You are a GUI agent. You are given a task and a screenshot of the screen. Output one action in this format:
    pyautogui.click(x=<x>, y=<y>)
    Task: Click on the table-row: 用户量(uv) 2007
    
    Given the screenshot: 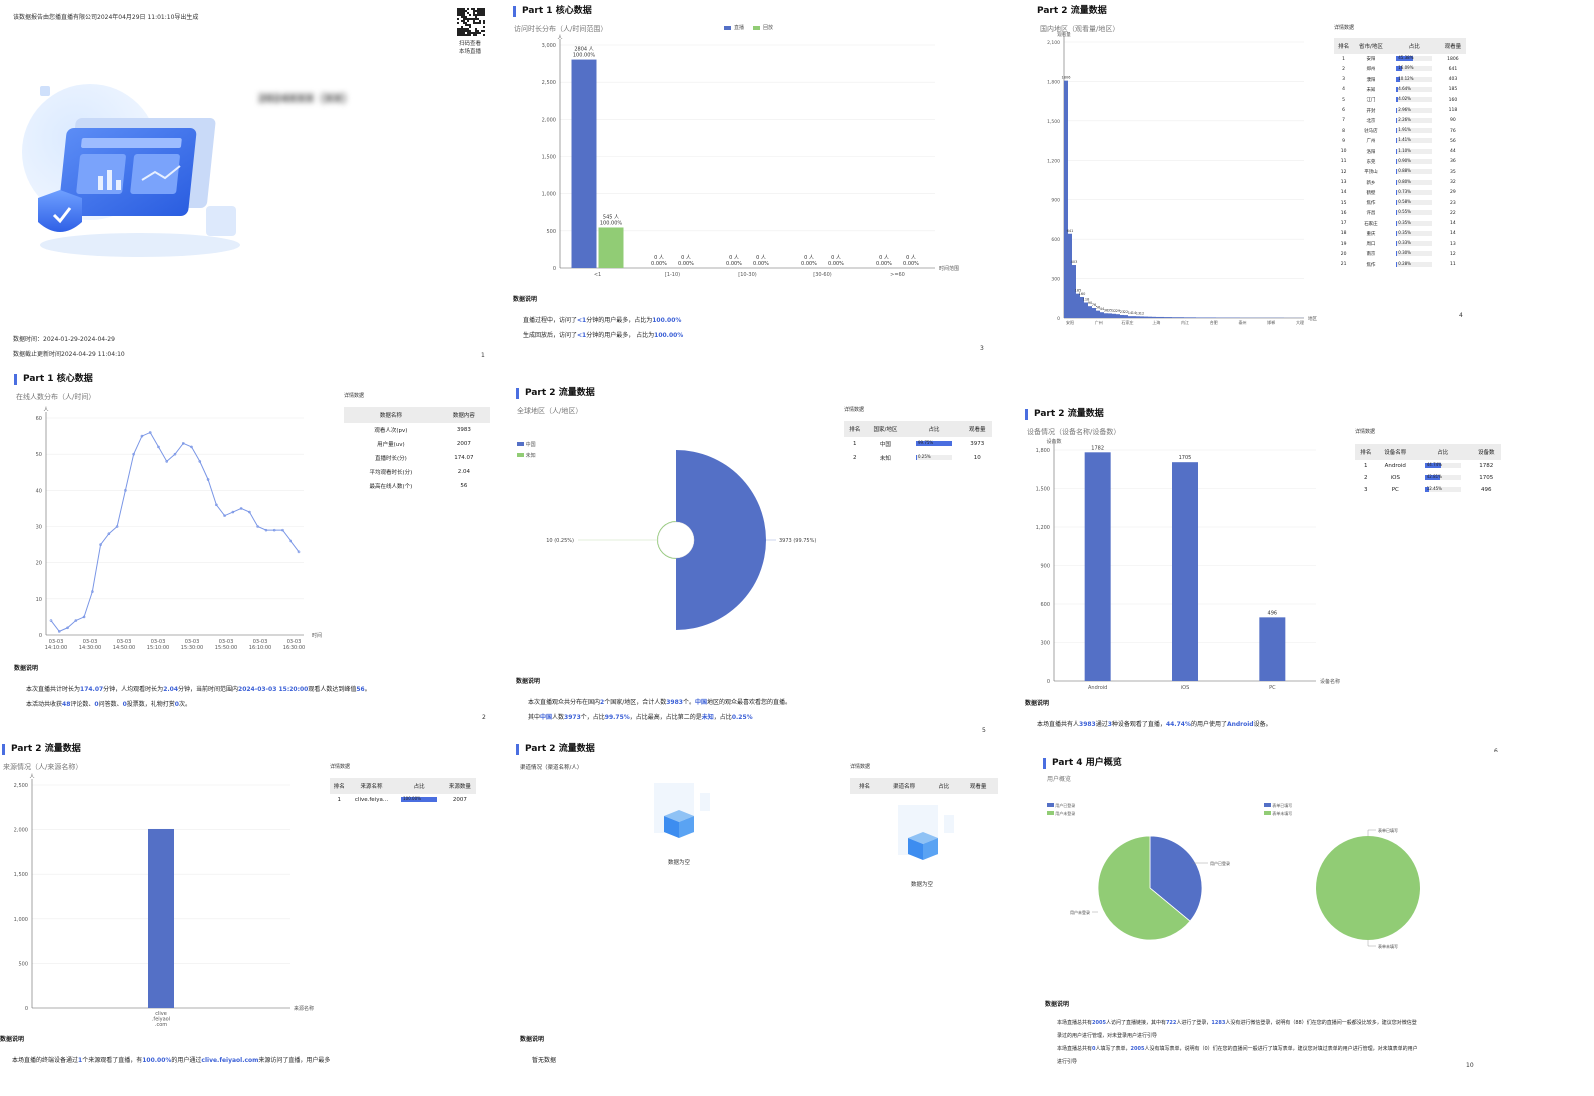 What is the action you would take?
    pyautogui.click(x=417, y=444)
    